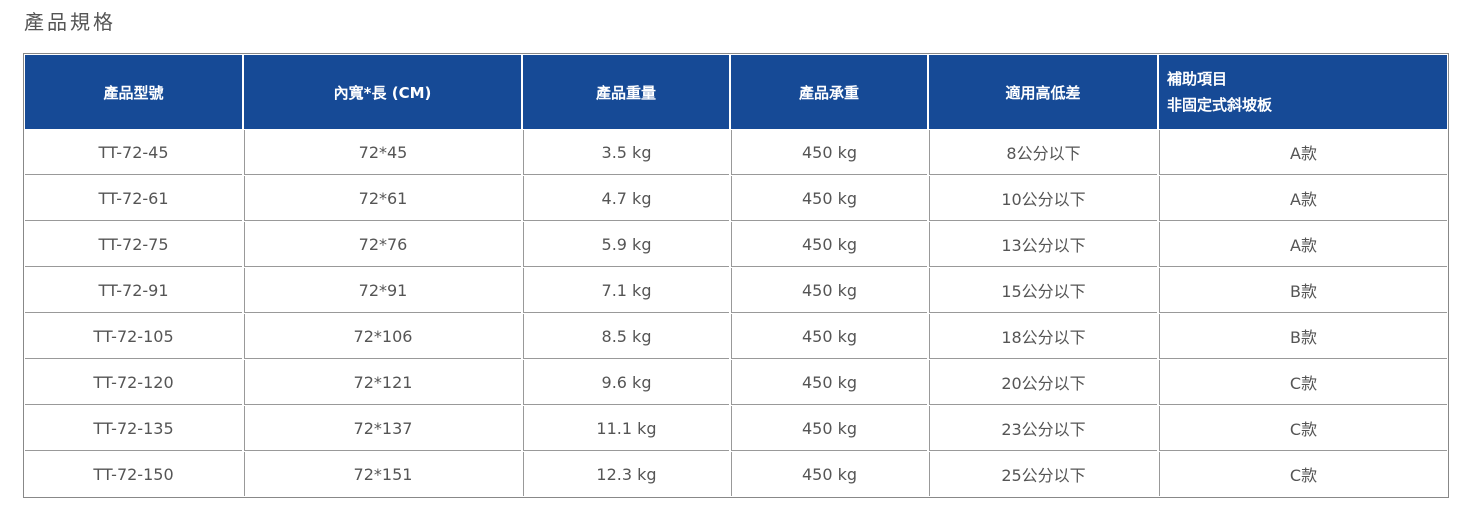 This screenshot has height=514, width=1481. I want to click on cell-height-diff: 18公分以下, so click(1043, 336).